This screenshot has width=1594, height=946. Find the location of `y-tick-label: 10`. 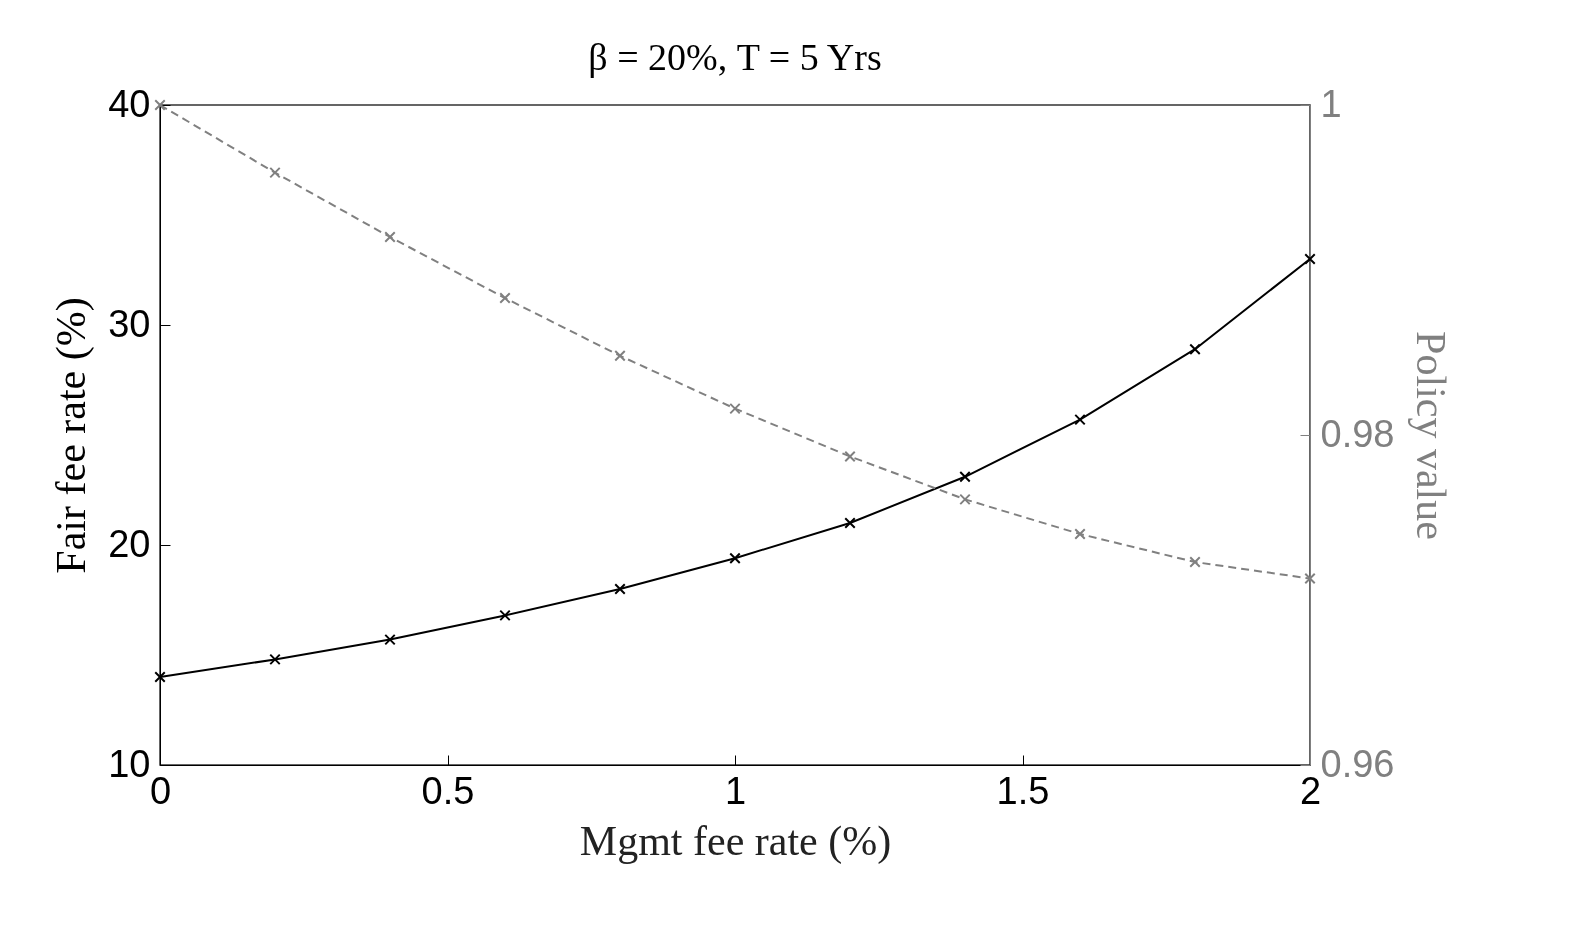

y-tick-label: 10 is located at coordinates (129, 763).